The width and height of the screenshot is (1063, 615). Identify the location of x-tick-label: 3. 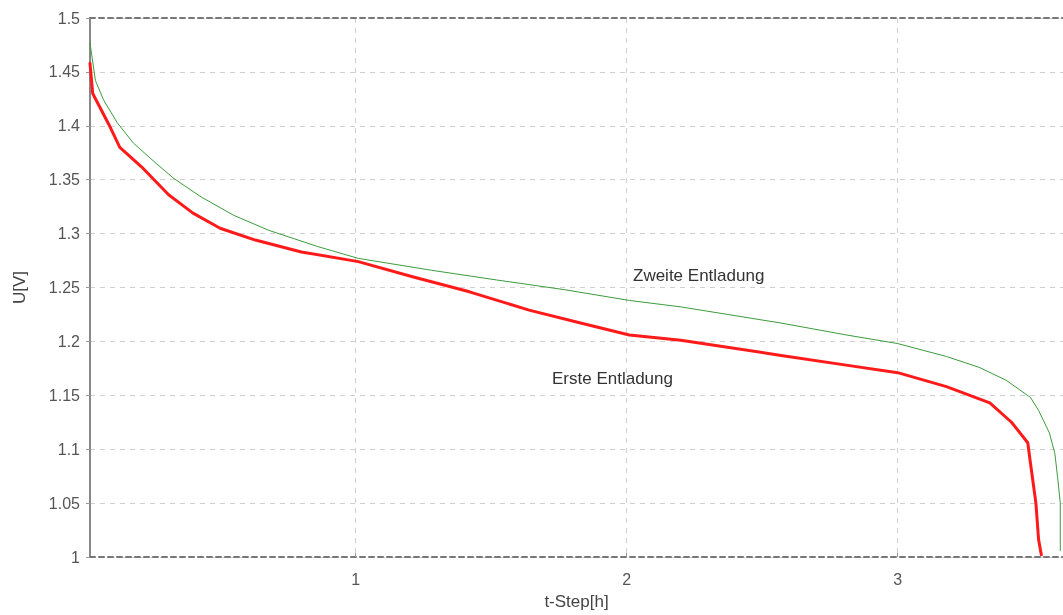
(898, 579).